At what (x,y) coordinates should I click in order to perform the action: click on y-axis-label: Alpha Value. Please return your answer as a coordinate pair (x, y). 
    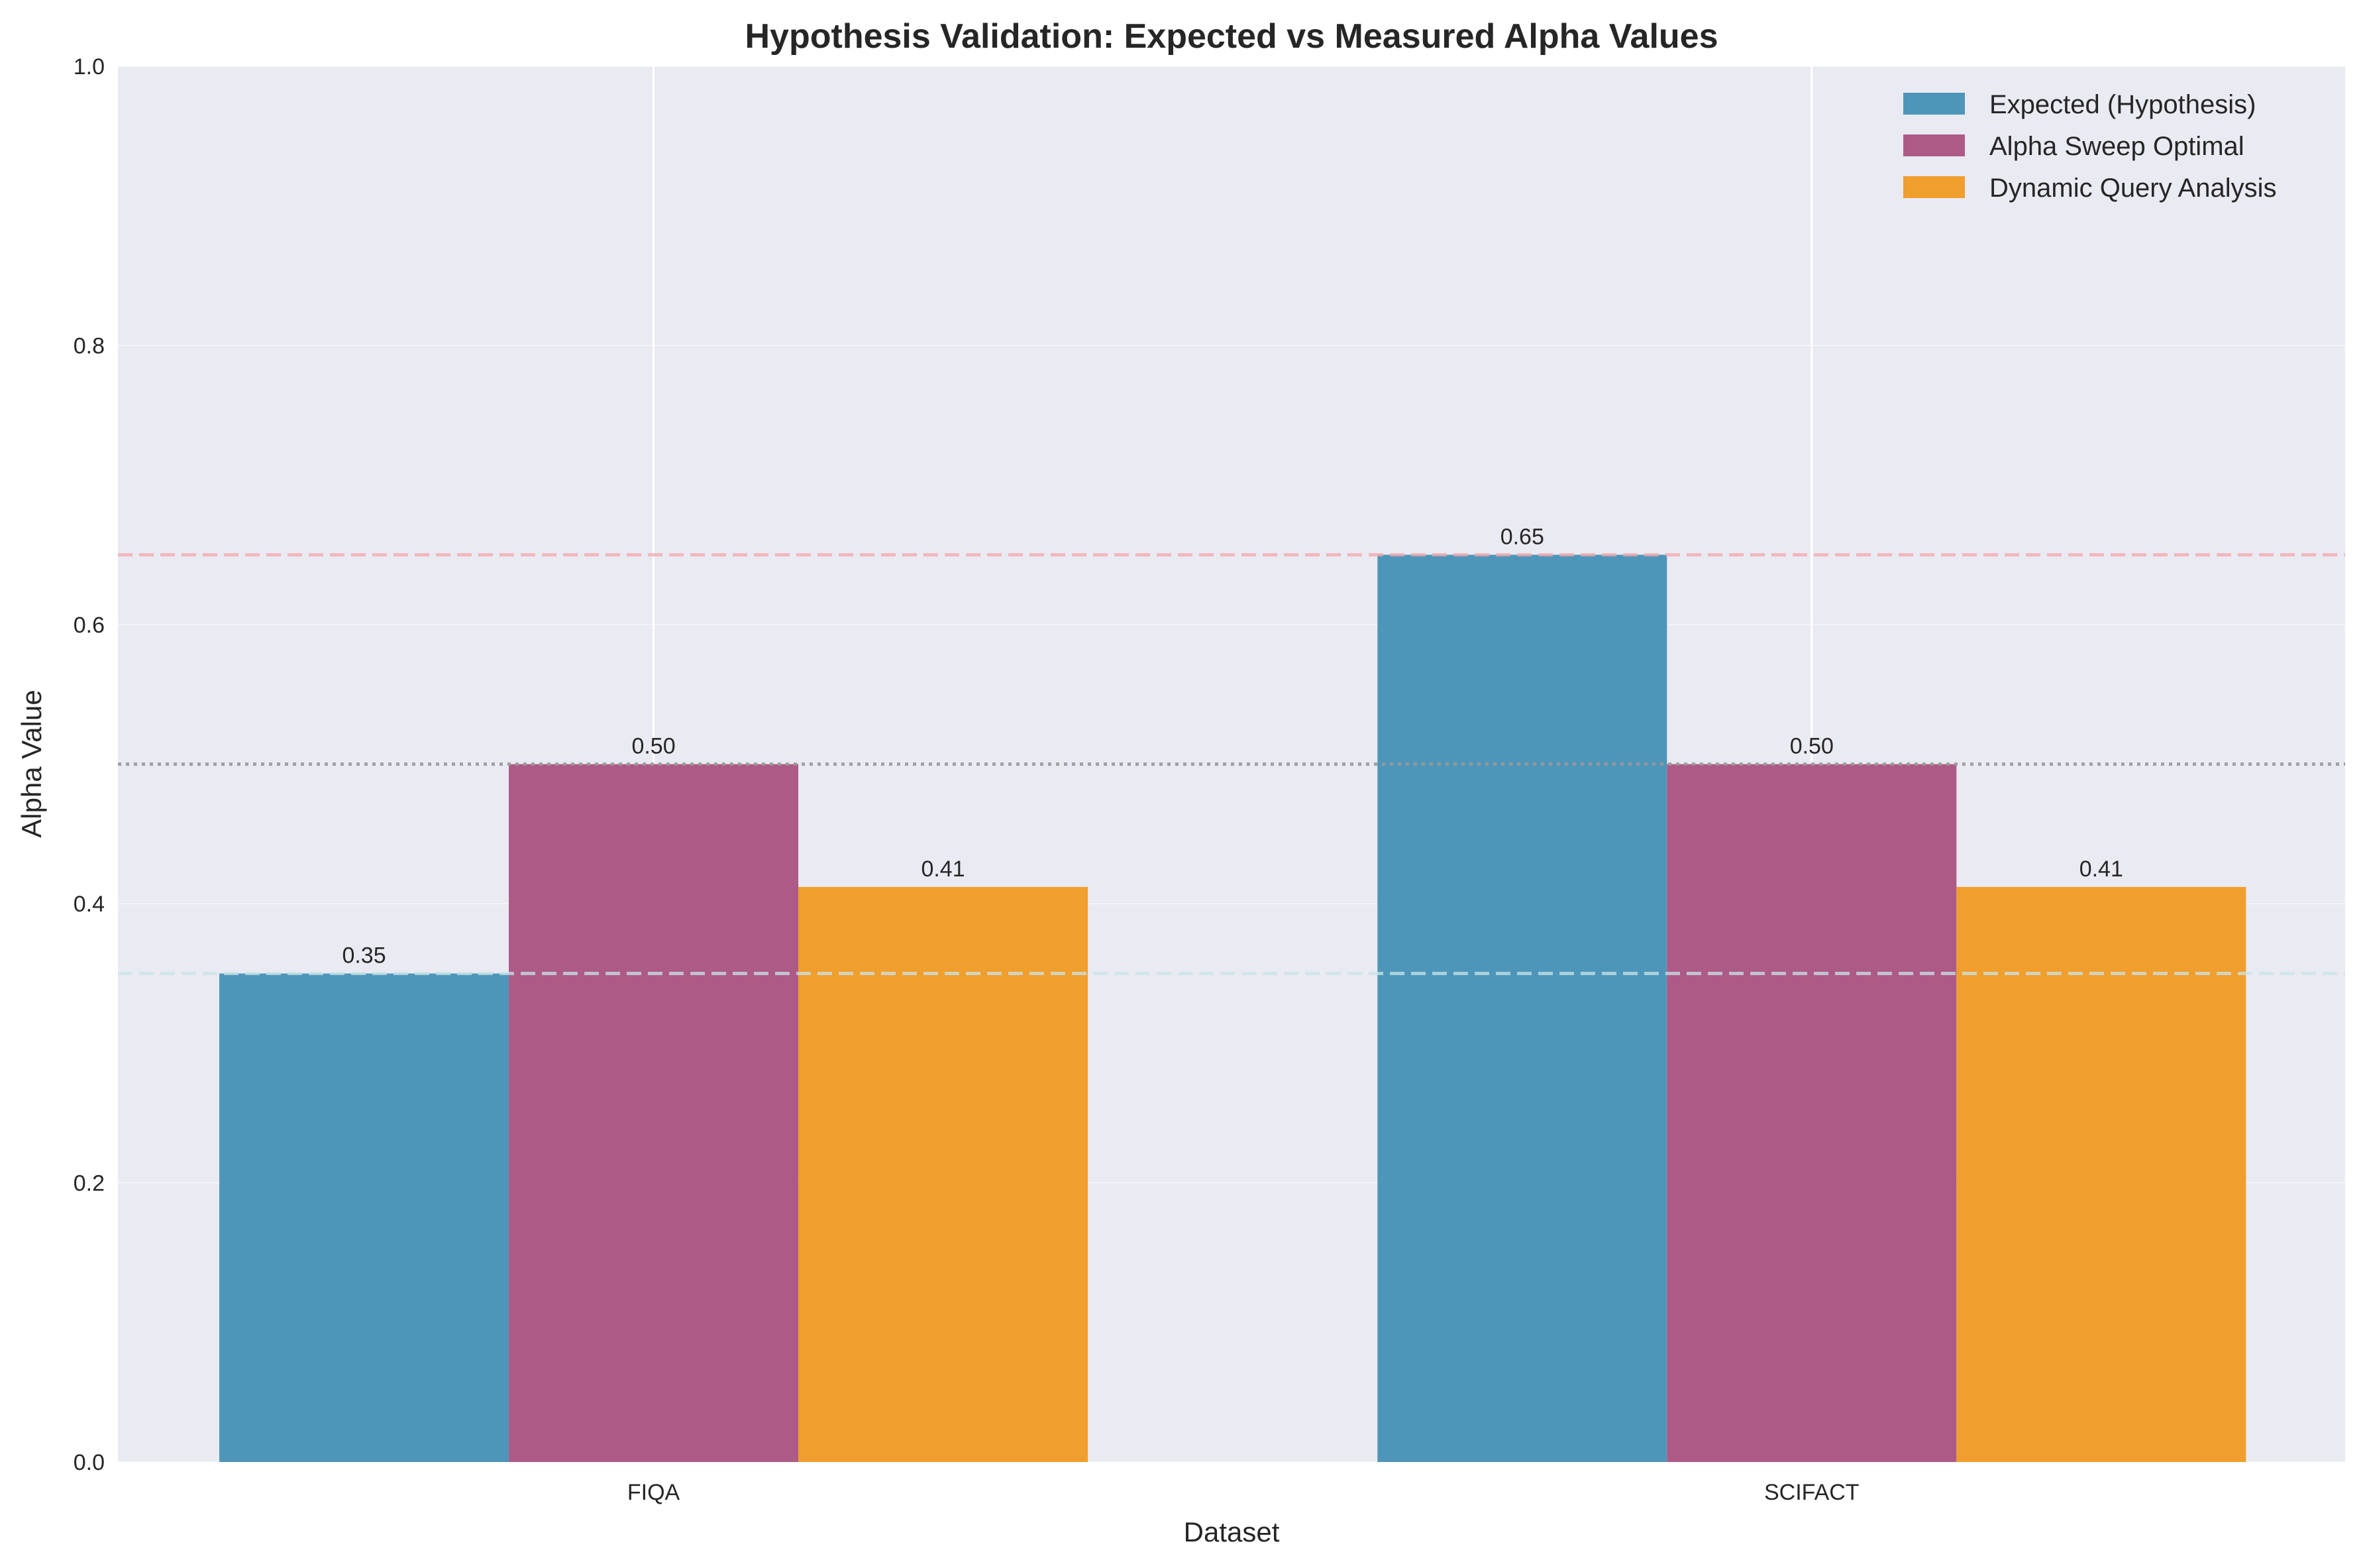
    Looking at the image, I should click on (31, 763).